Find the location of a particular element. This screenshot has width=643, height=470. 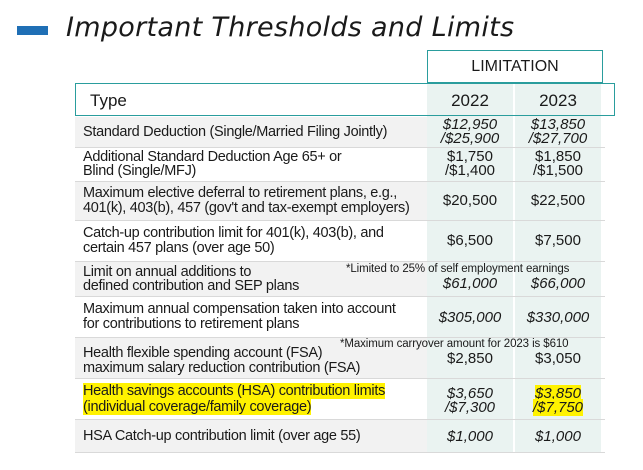

column-2022-band is located at coordinates (470, 268).